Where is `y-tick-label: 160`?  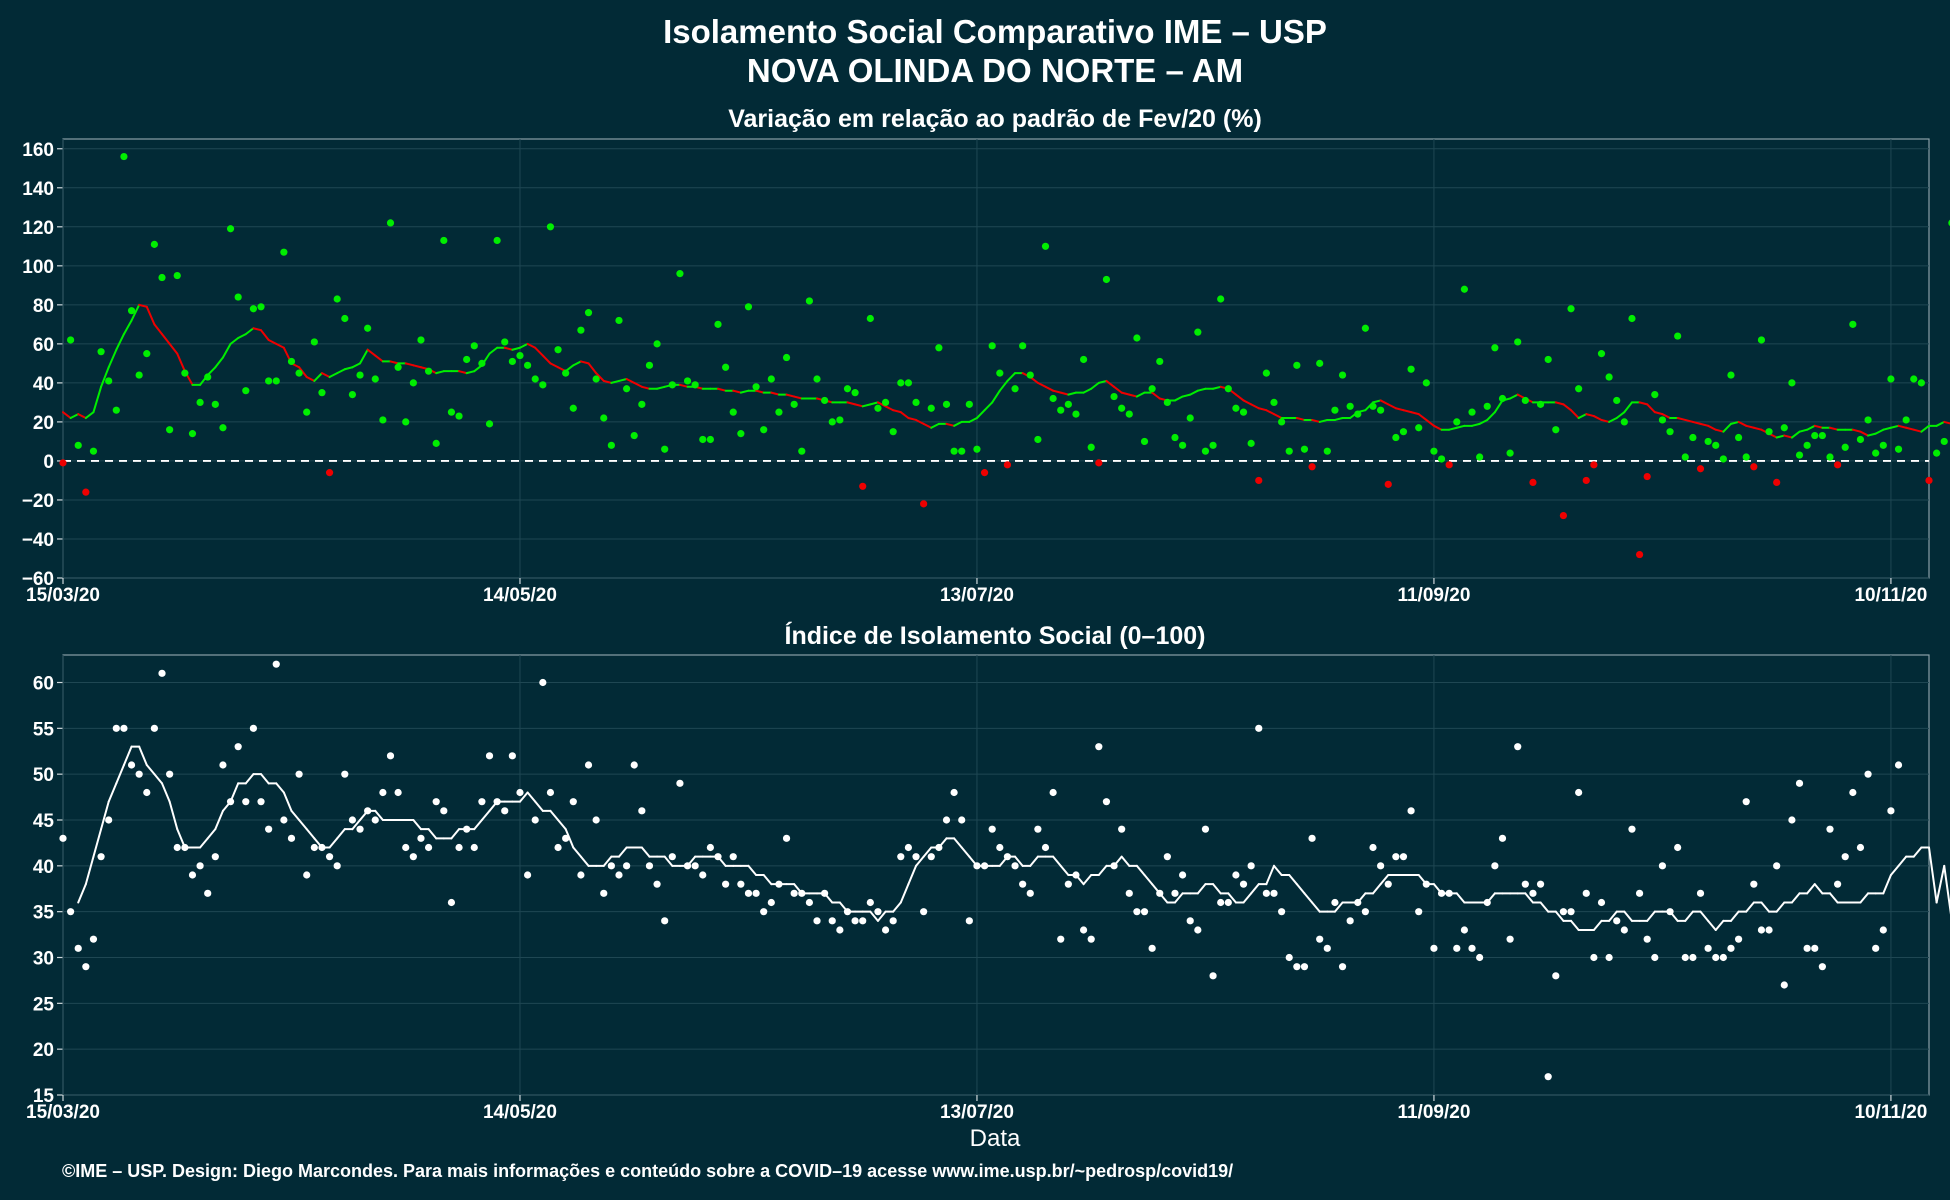 y-tick-label: 160 is located at coordinates (38, 150).